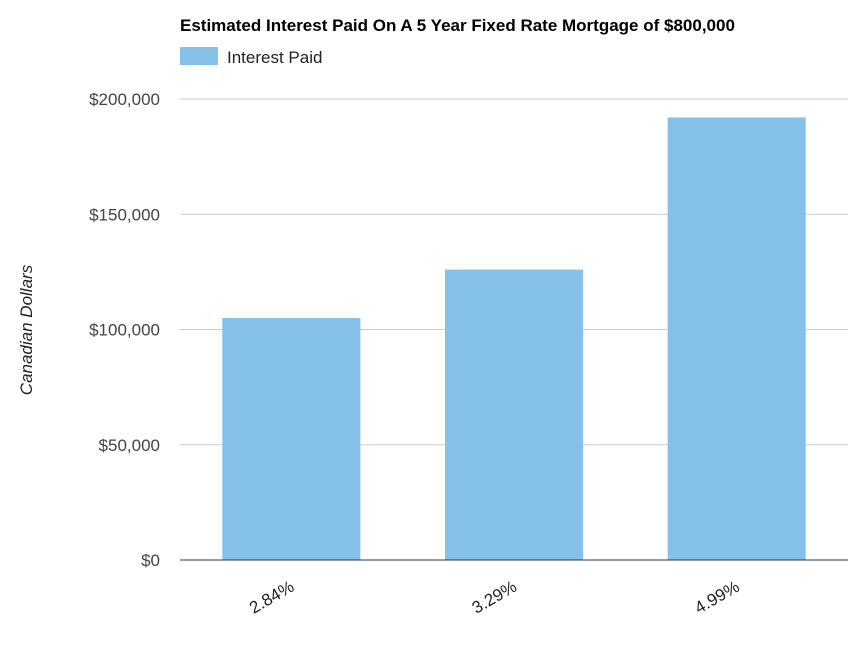 The height and width of the screenshot is (646, 855). Describe the element at coordinates (199, 56) in the screenshot. I see `legend-swatch` at that location.